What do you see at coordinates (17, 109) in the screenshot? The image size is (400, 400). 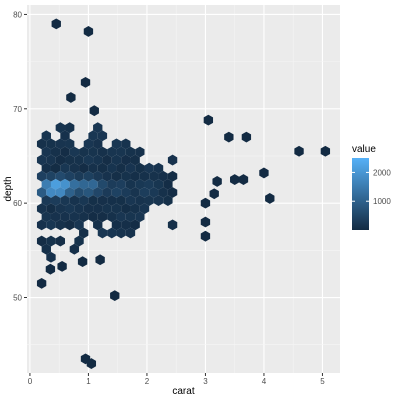 I see `y-tick-label: 70` at bounding box center [17, 109].